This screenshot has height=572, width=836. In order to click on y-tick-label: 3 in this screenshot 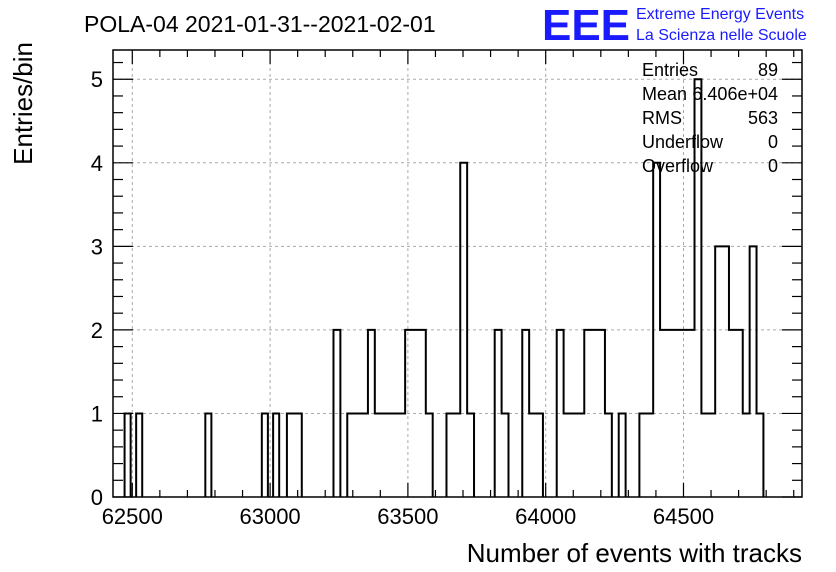, I will do `click(97, 246)`.